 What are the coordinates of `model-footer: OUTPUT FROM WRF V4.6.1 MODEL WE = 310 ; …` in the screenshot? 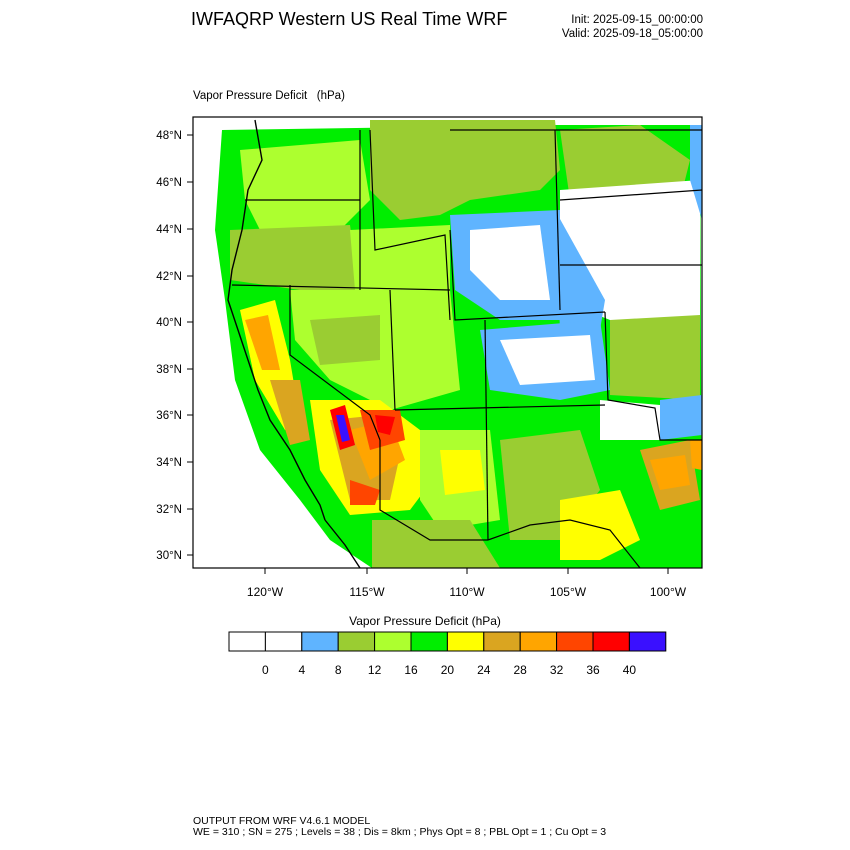 It's located at (399, 827).